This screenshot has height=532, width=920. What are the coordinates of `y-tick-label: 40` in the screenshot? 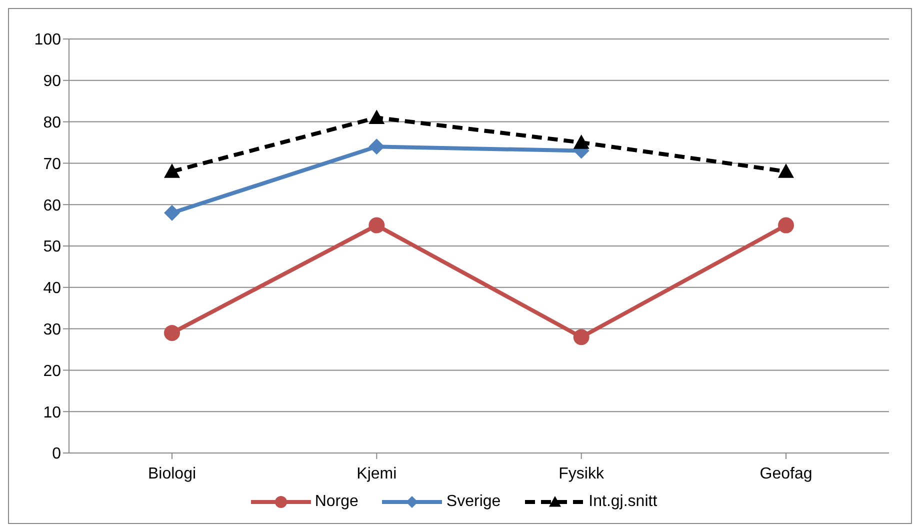 It's located at (52, 289).